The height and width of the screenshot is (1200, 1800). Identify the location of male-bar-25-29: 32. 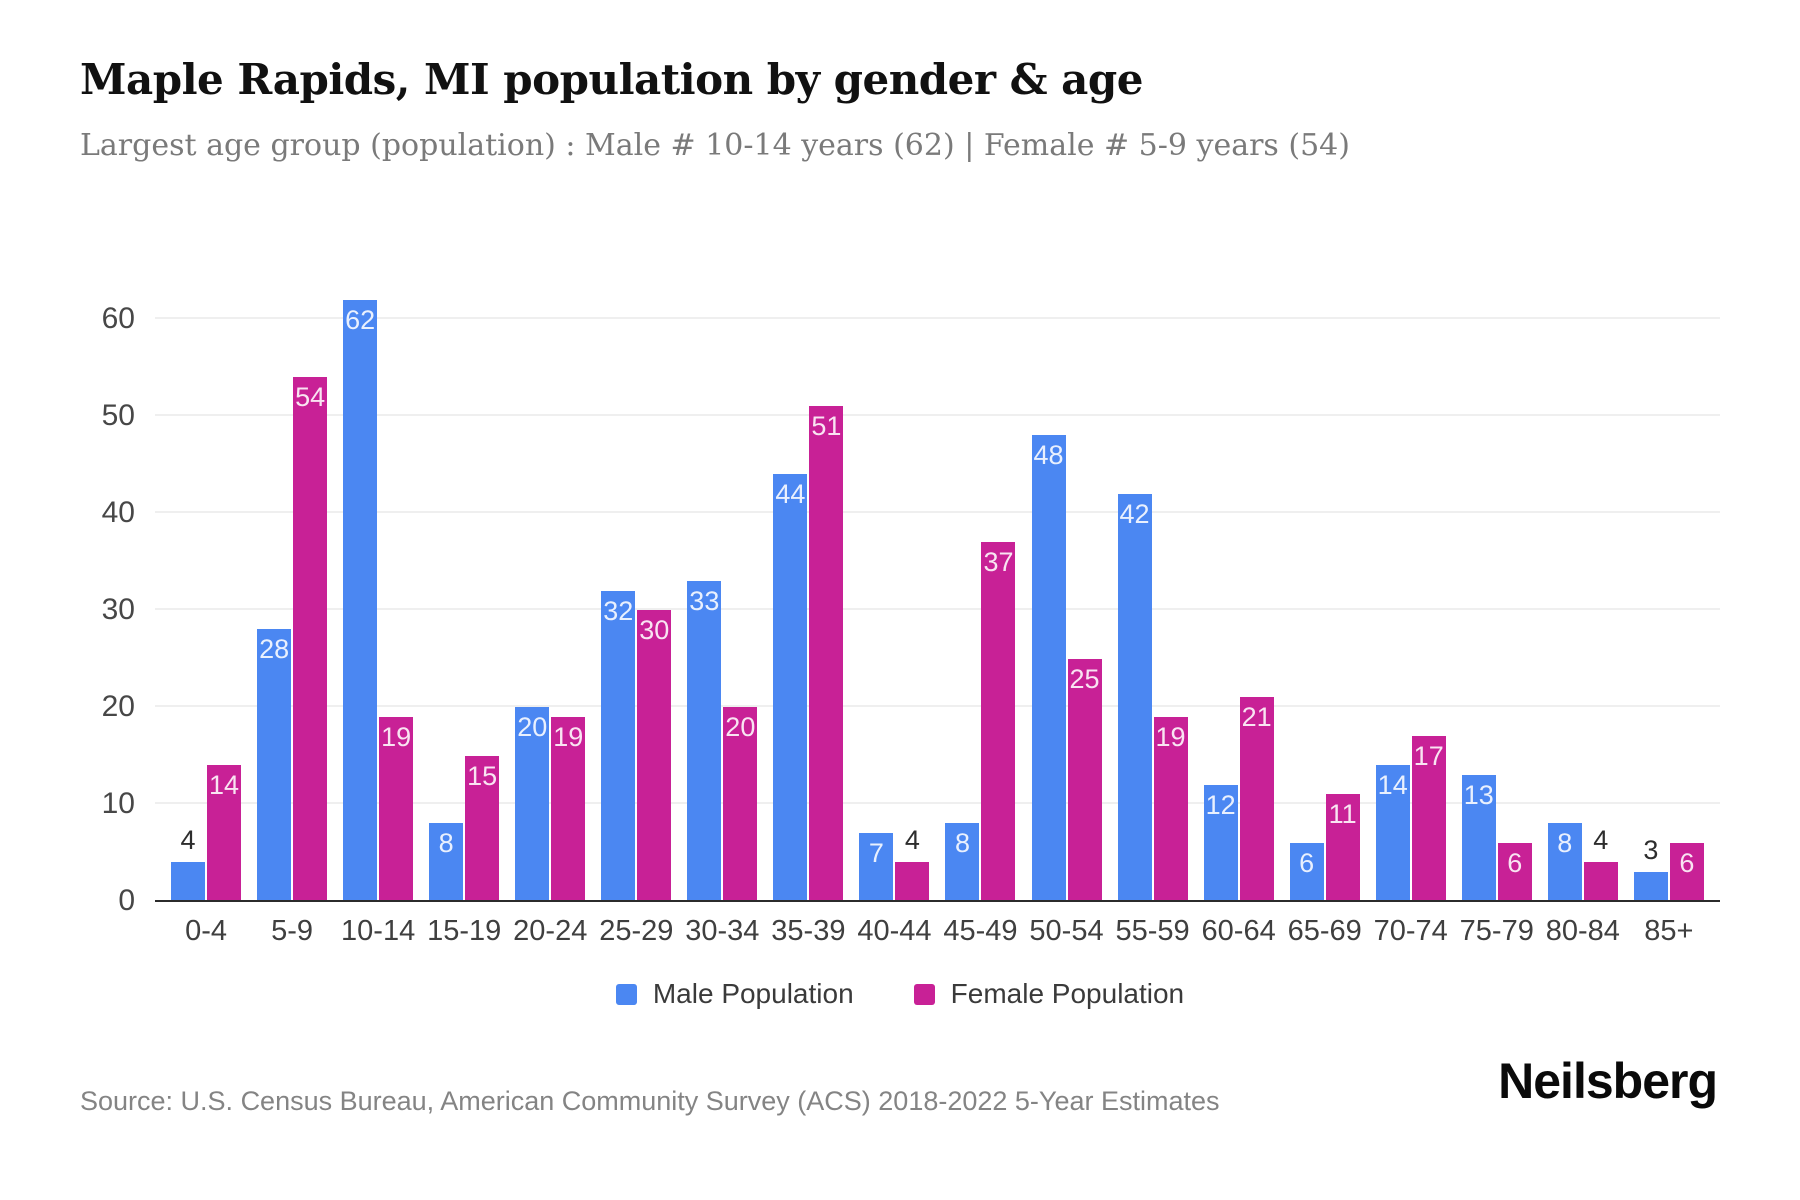
(618, 745).